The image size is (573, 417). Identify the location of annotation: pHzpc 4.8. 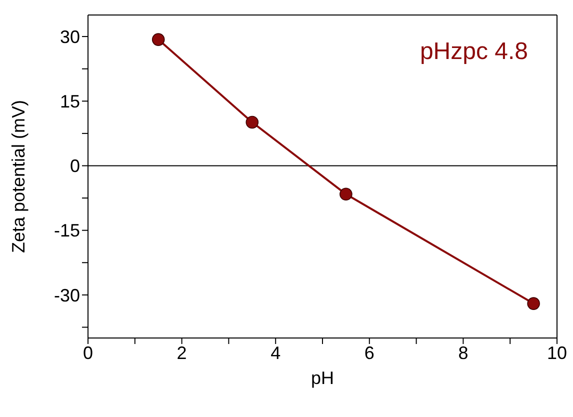
(474, 52).